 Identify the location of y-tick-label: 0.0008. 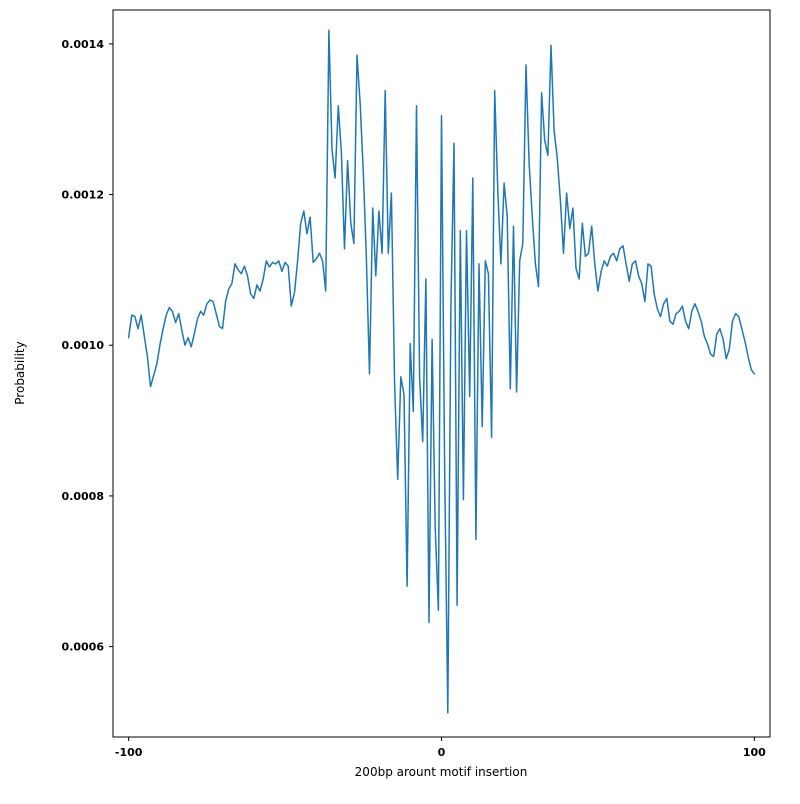
(83, 496).